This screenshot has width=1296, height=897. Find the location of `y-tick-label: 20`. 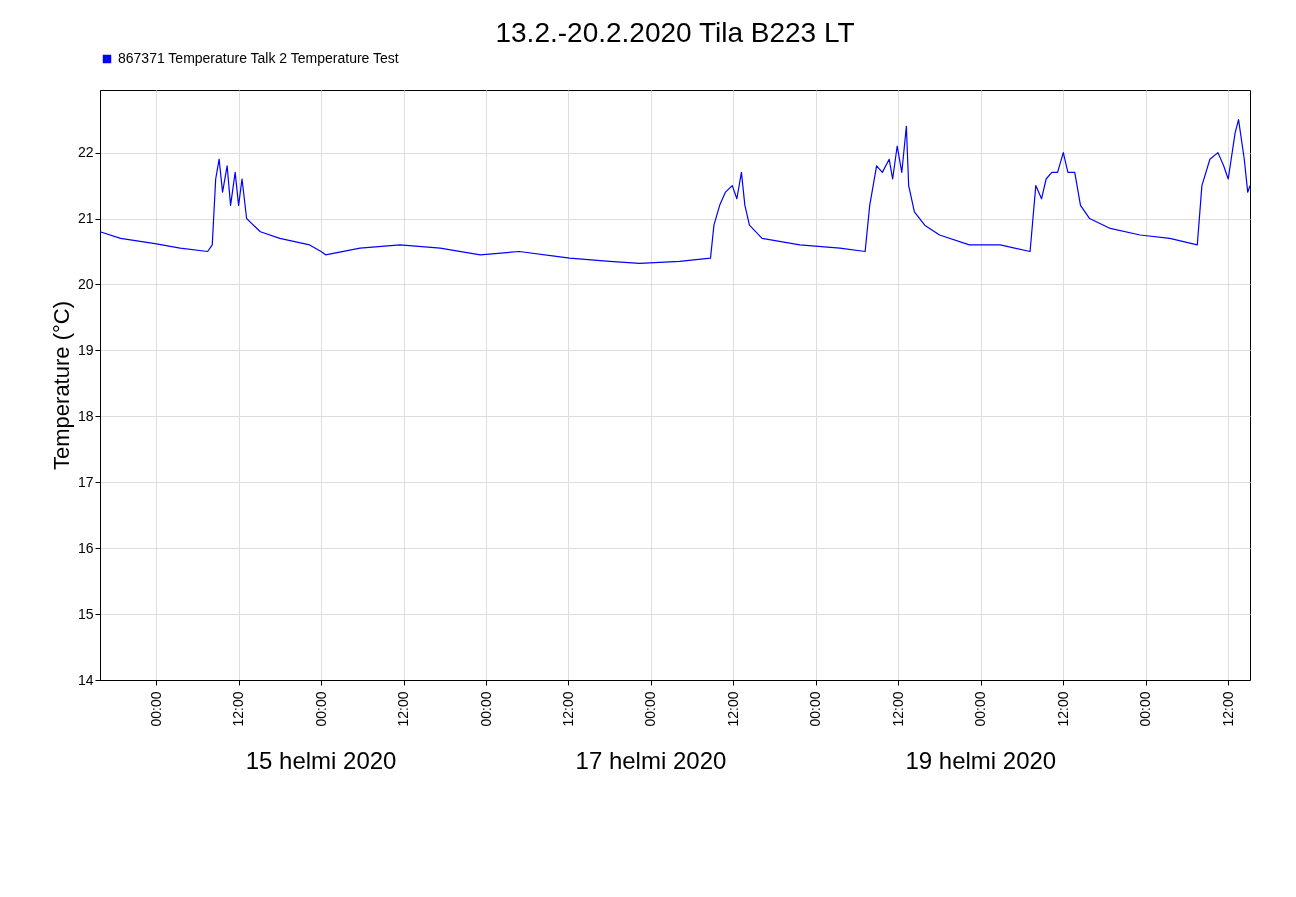

y-tick-label: 20 is located at coordinates (85, 283).